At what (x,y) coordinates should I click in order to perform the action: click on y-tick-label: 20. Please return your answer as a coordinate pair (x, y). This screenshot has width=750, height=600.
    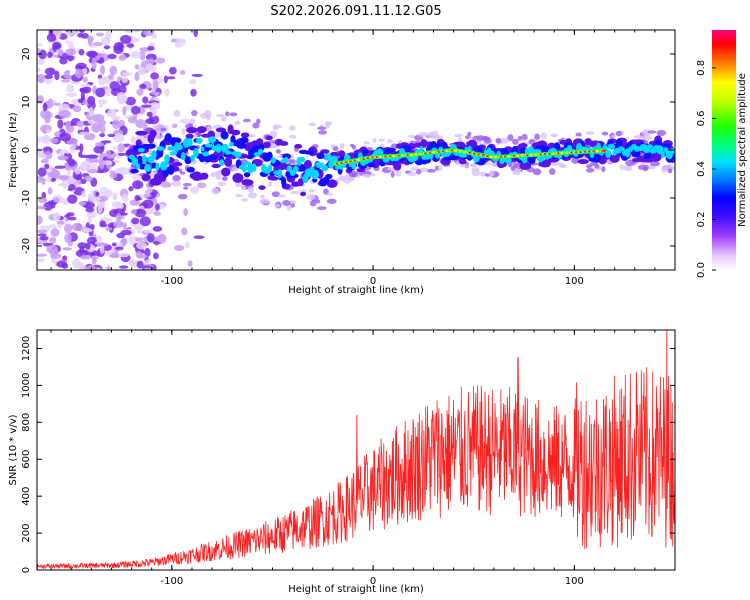
    Looking at the image, I should click on (26, 54).